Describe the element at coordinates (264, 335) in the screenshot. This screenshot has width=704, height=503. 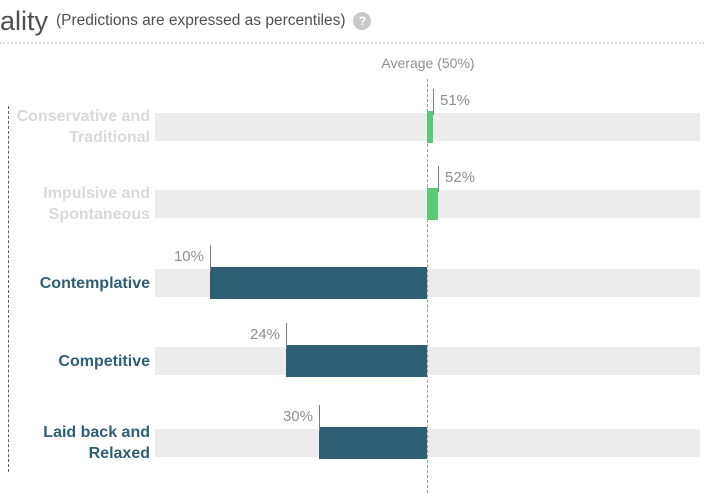
I see `value-label: 24%` at that location.